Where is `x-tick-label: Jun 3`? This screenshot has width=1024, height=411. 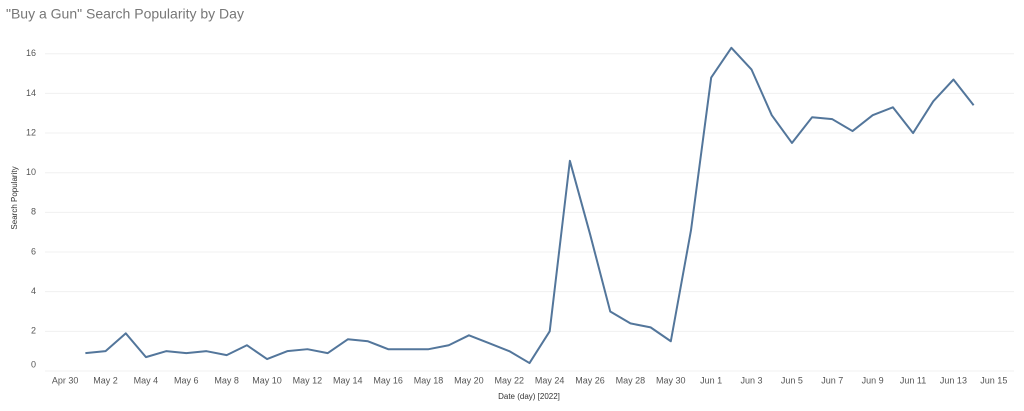
x-tick-label: Jun 3 is located at coordinates (752, 380).